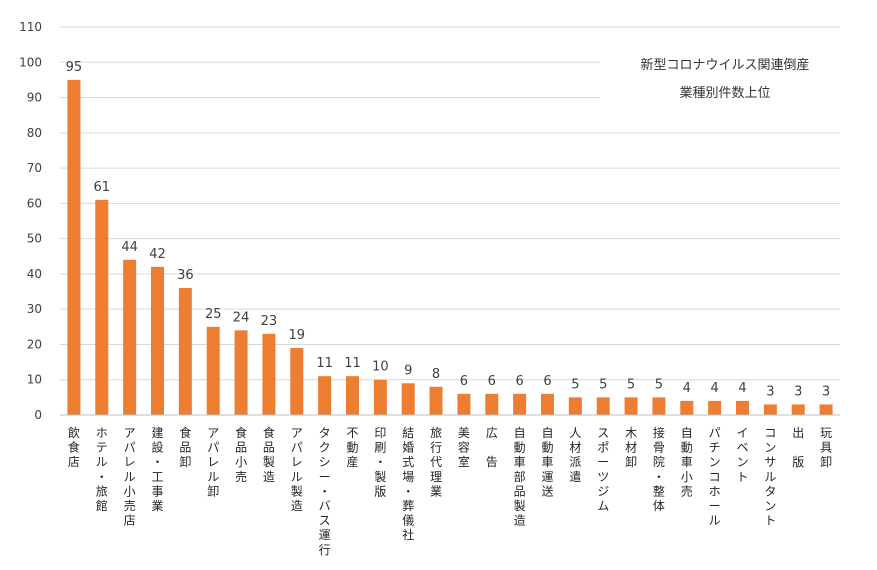  Describe the element at coordinates (241, 454) in the screenshot. I see `x-tick-label: 食品小売` at that location.